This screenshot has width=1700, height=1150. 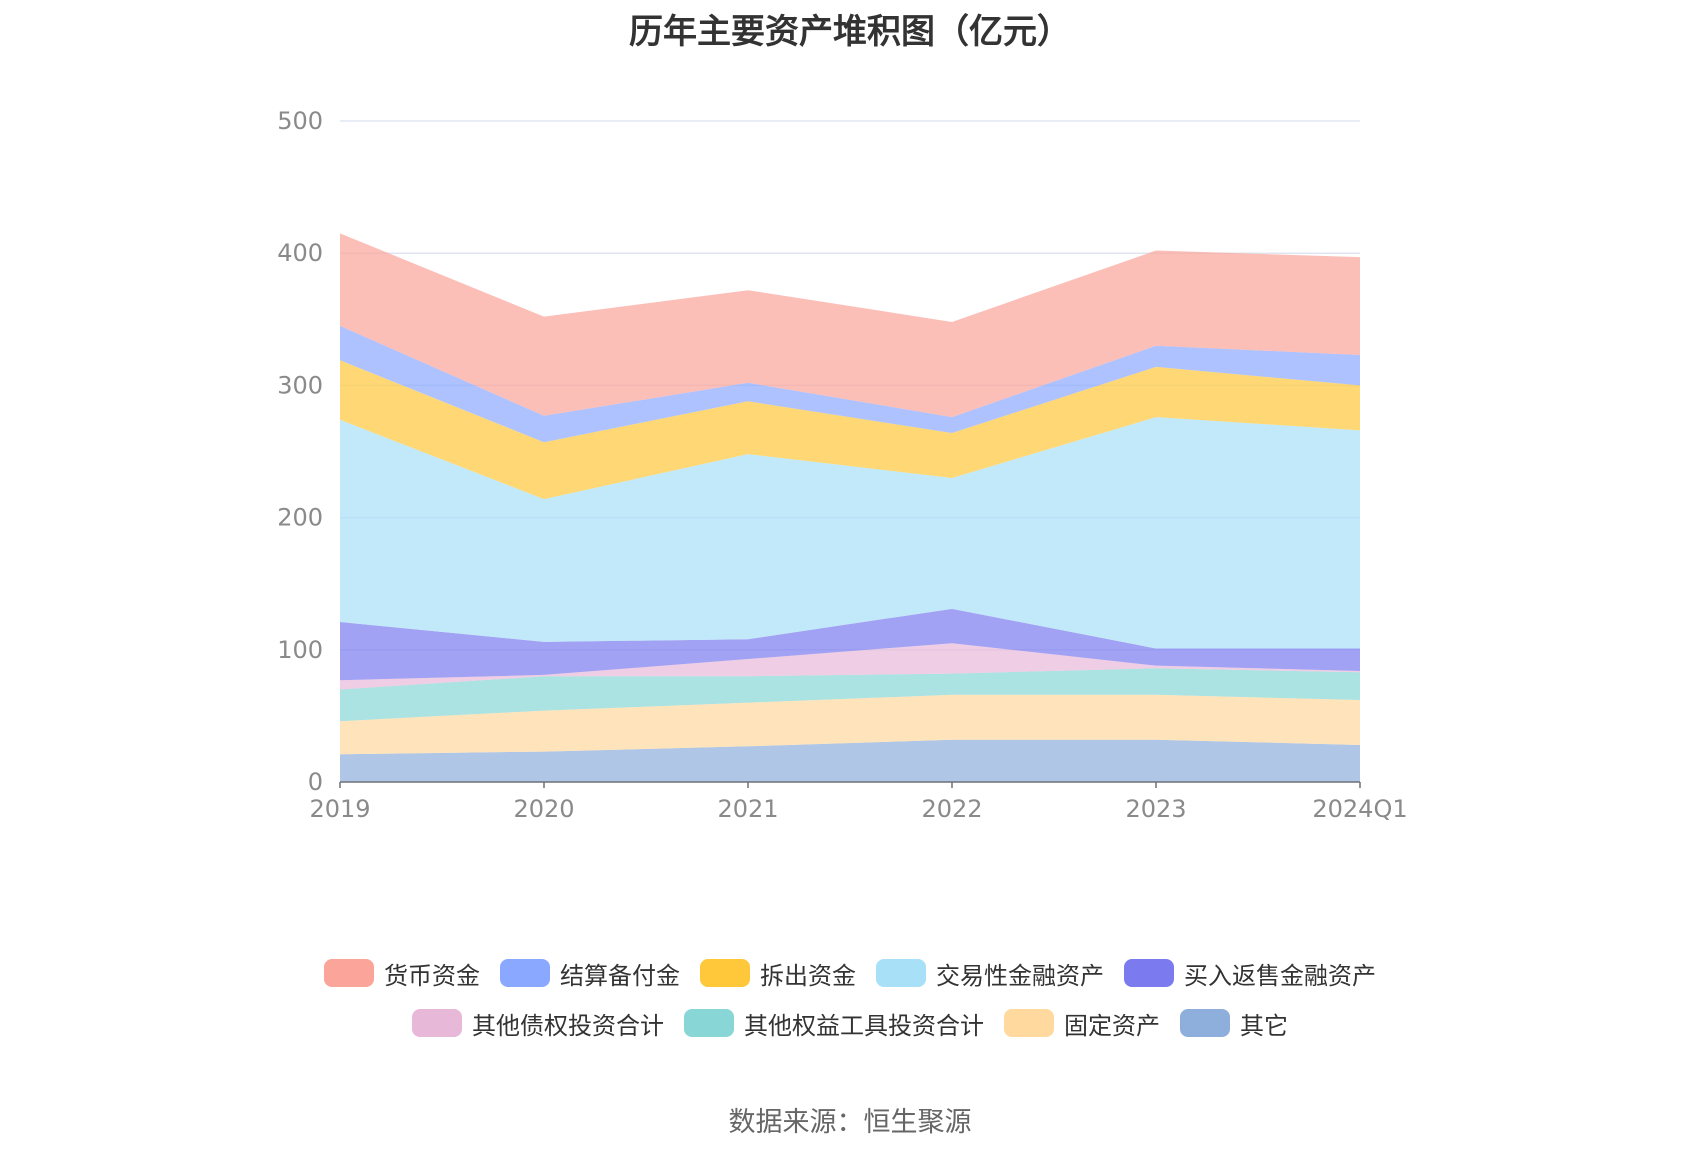 I want to click on legend-label: 买入返售金融资产, so click(x=1280, y=975).